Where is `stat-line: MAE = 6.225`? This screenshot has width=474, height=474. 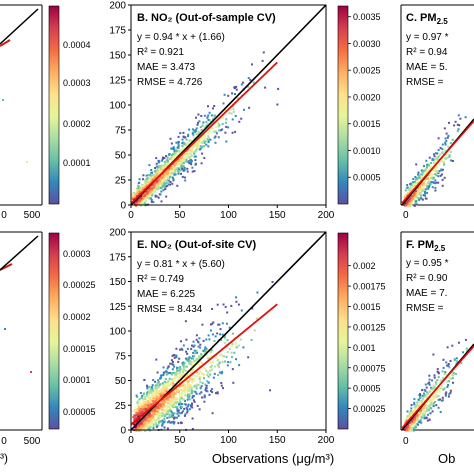 stat-line: MAE = 6.225 is located at coordinates (166, 294).